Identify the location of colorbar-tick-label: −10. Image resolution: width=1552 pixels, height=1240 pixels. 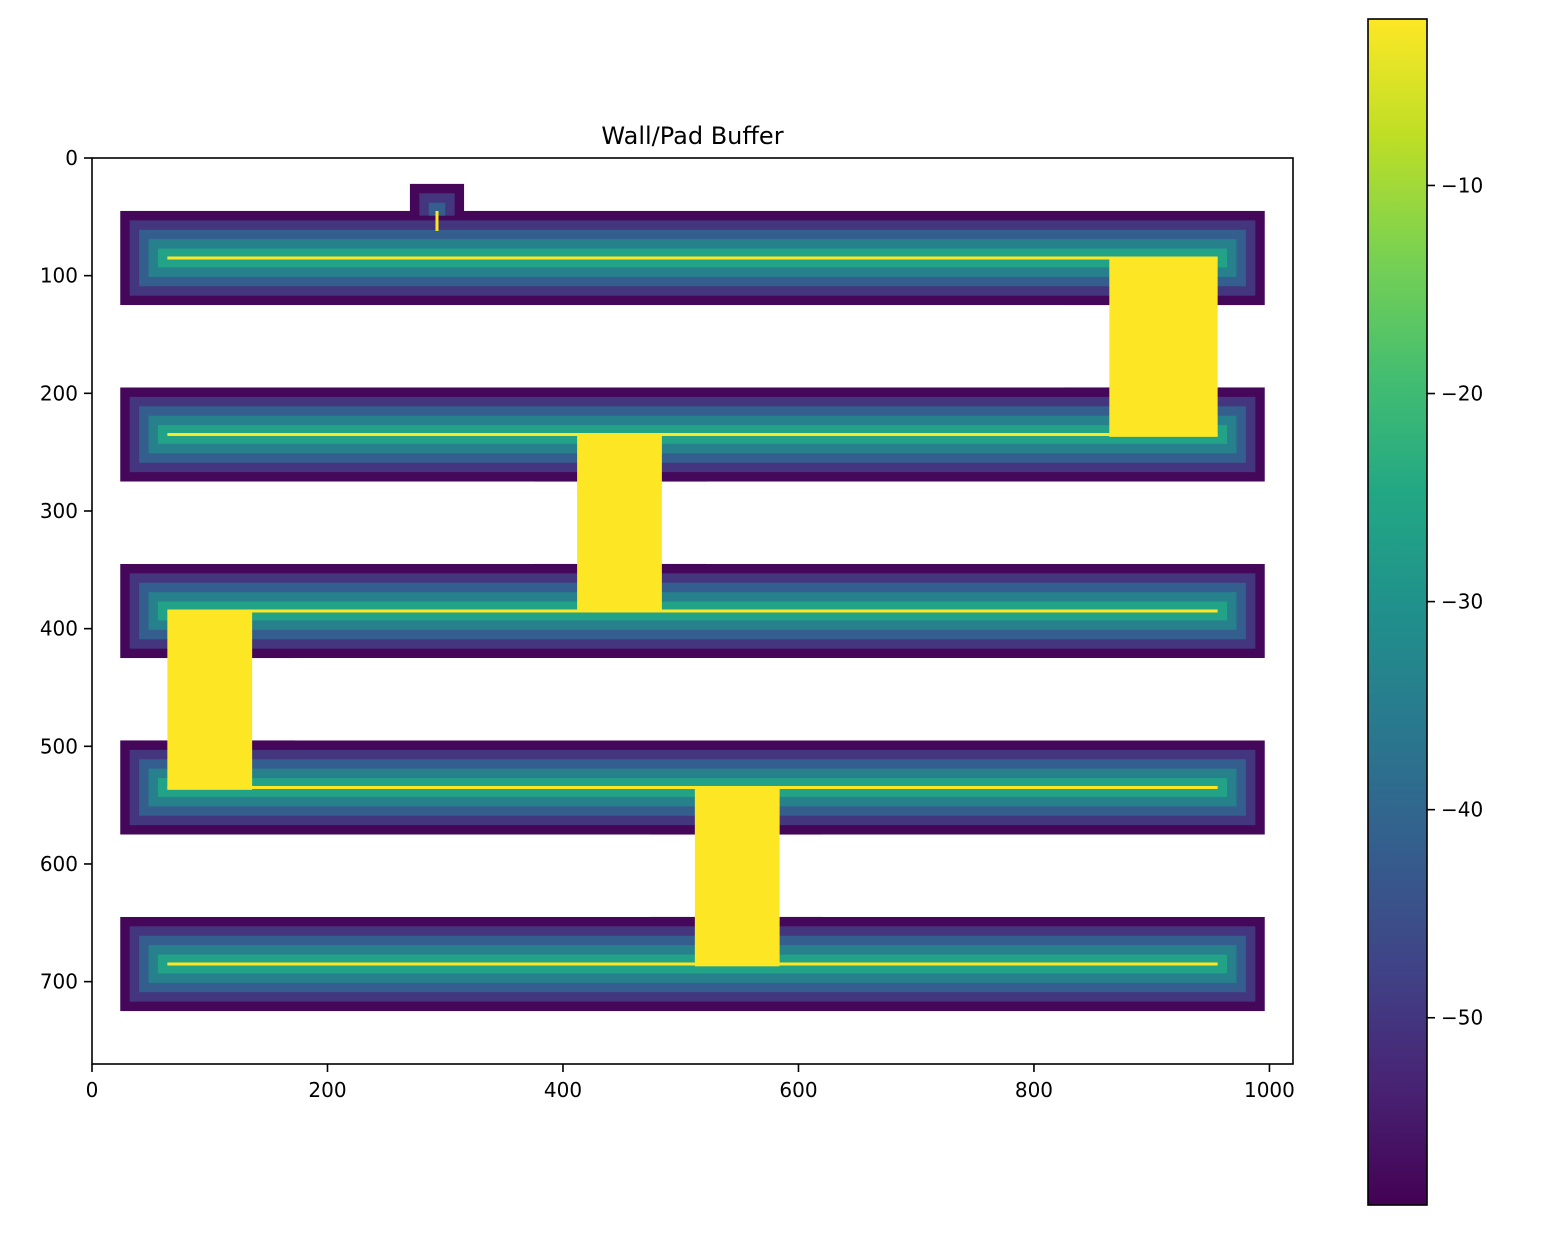
(1462, 185).